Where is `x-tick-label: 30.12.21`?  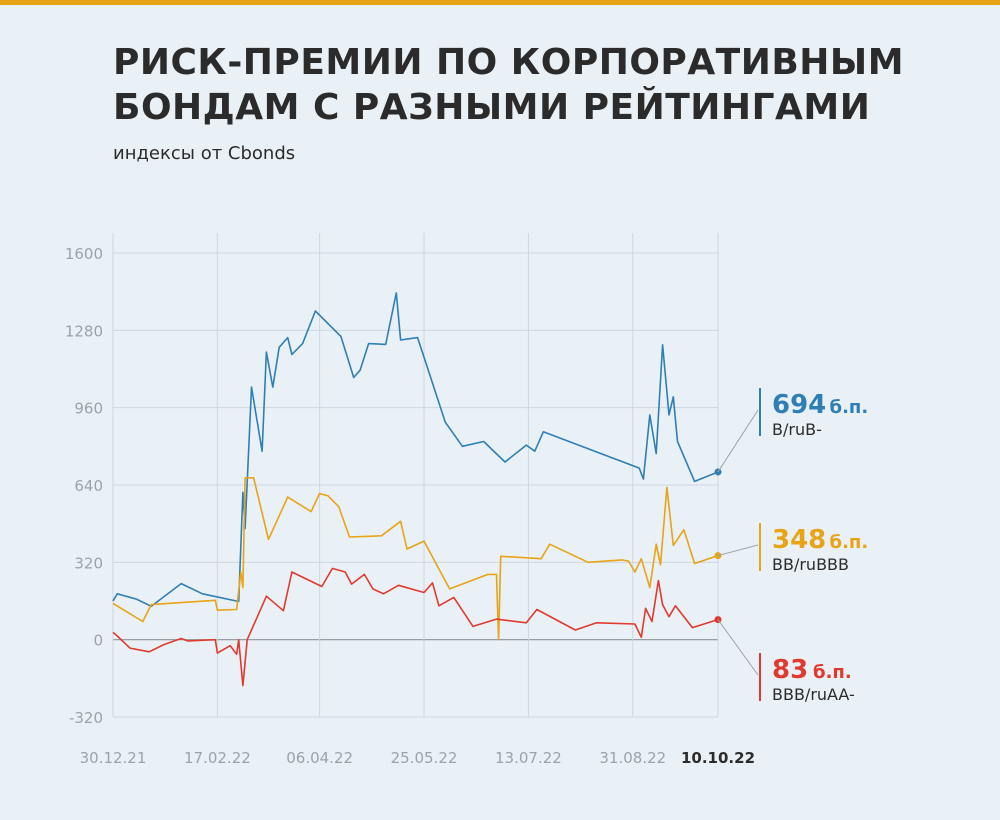
x-tick-label: 30.12.21 is located at coordinates (113, 758).